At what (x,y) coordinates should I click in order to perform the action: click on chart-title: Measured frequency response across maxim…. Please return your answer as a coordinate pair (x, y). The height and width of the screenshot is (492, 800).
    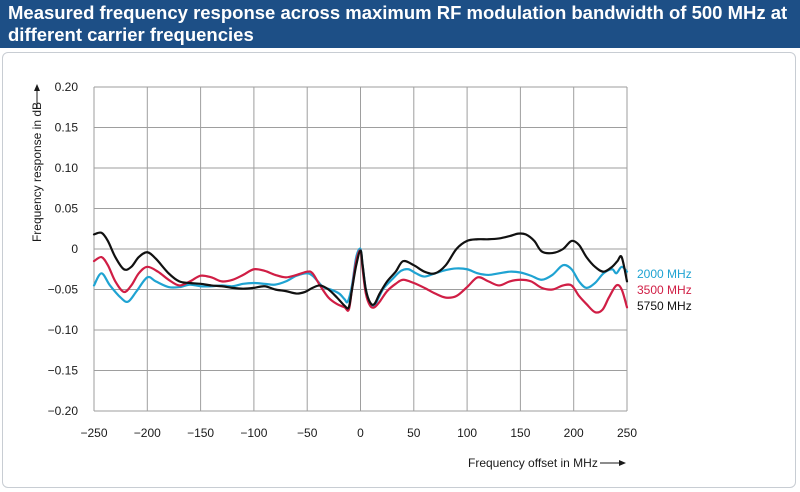
    Looking at the image, I should click on (398, 23).